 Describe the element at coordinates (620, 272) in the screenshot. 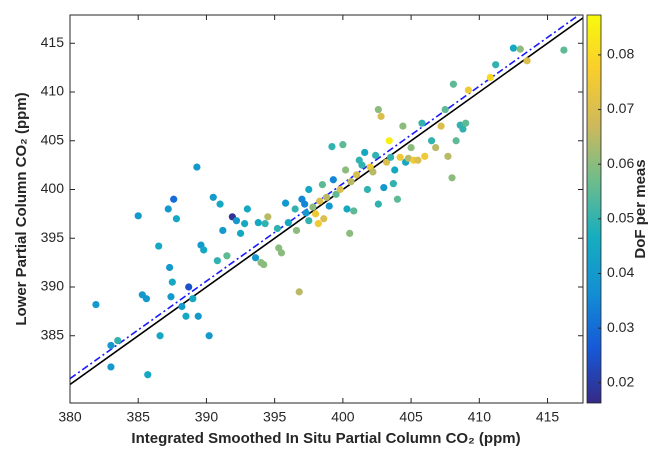

I see `colorbar-tick-label: 0.04` at that location.